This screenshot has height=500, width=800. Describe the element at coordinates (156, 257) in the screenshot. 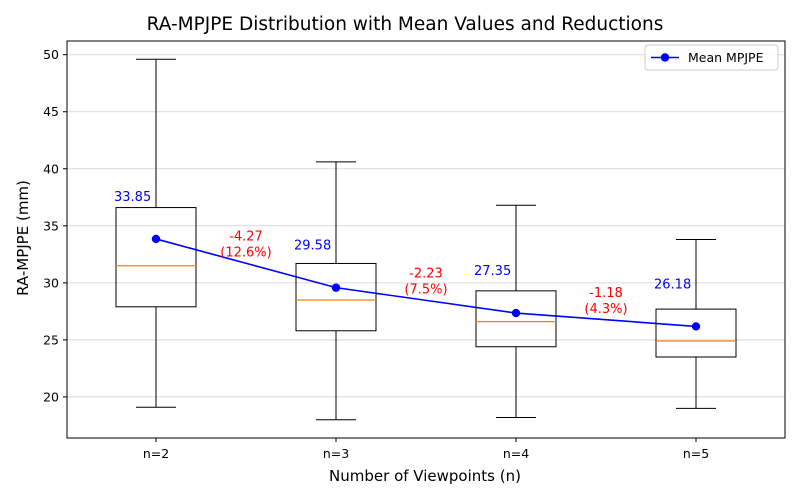

I see `box-n=2` at that location.